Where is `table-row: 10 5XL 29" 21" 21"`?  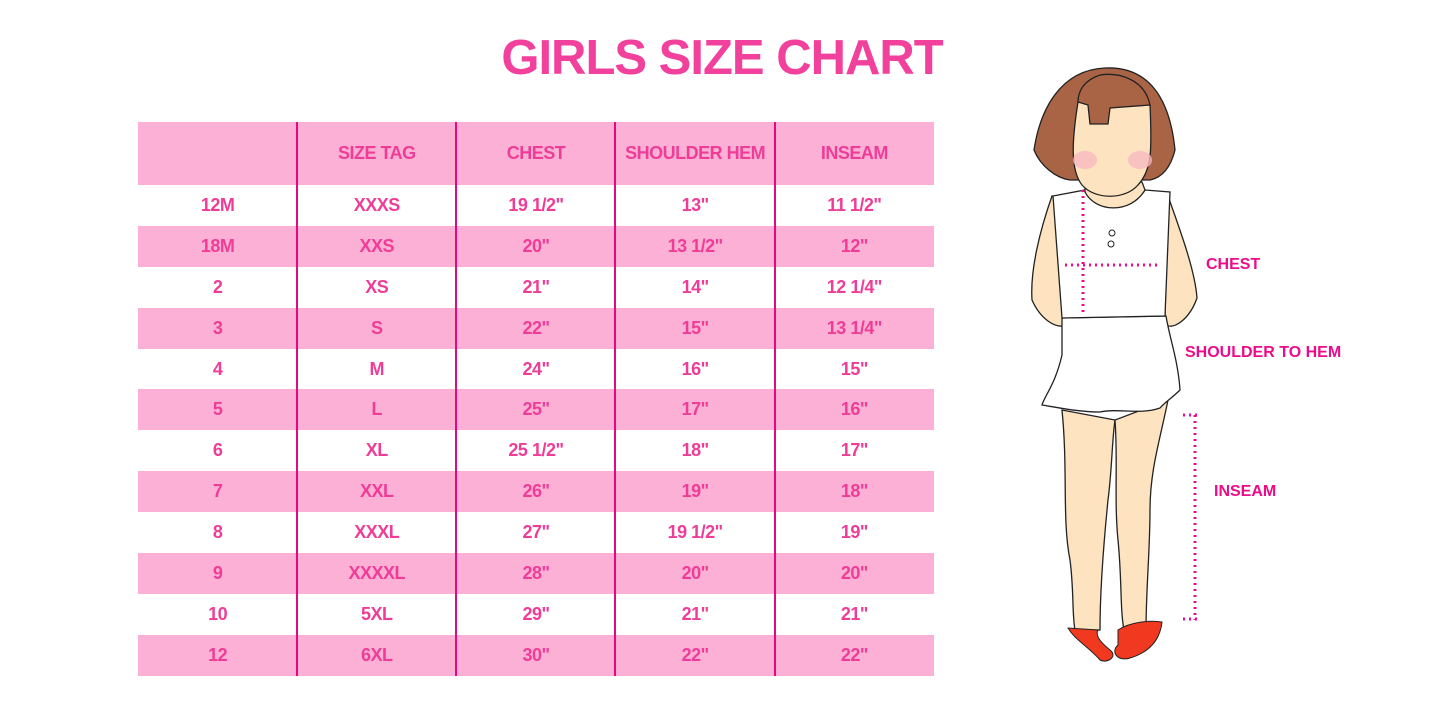 table-row: 10 5XL 29" 21" 21" is located at coordinates (536, 614).